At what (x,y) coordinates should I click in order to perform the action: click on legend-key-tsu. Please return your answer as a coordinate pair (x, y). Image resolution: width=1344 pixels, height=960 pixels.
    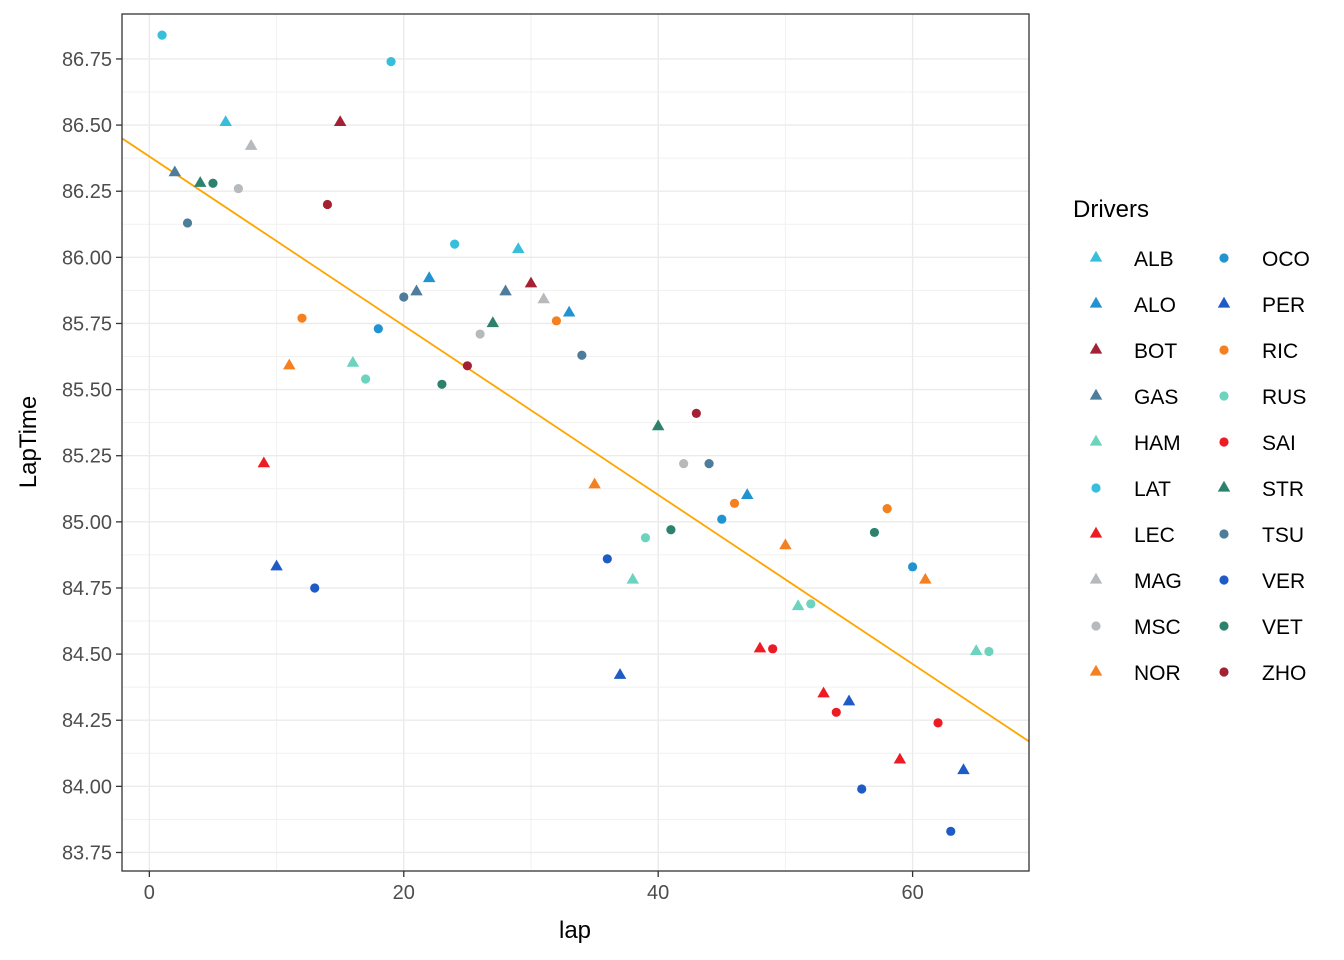
    Looking at the image, I should click on (1224, 534).